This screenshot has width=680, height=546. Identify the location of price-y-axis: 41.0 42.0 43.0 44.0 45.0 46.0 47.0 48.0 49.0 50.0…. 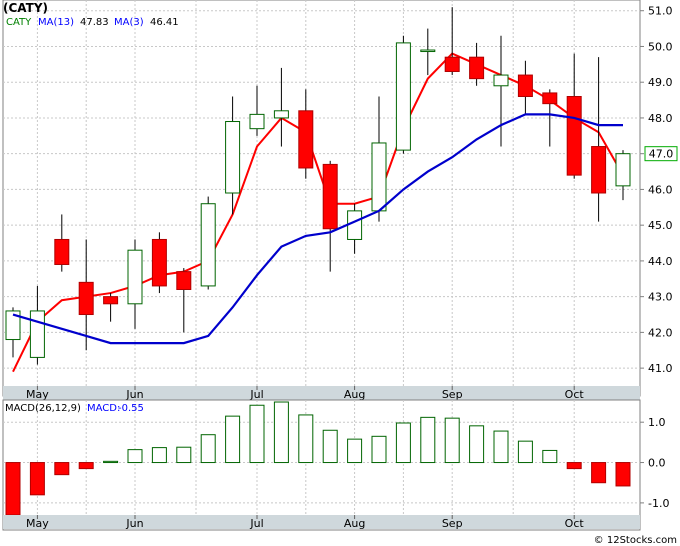
(656, 190).